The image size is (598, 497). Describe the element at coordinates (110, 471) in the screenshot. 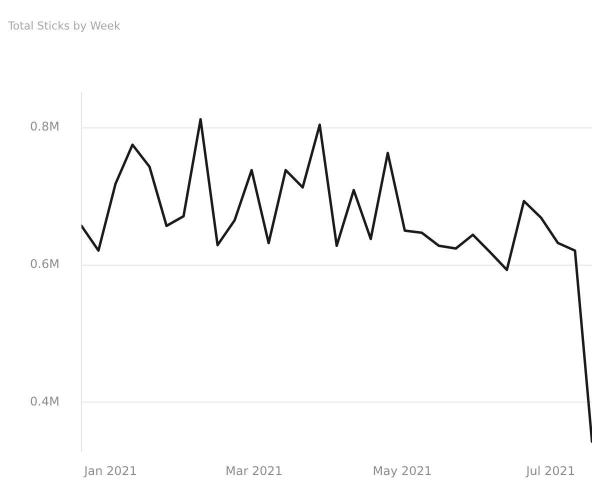

I see `x-tick-label: Jan 2021` at that location.